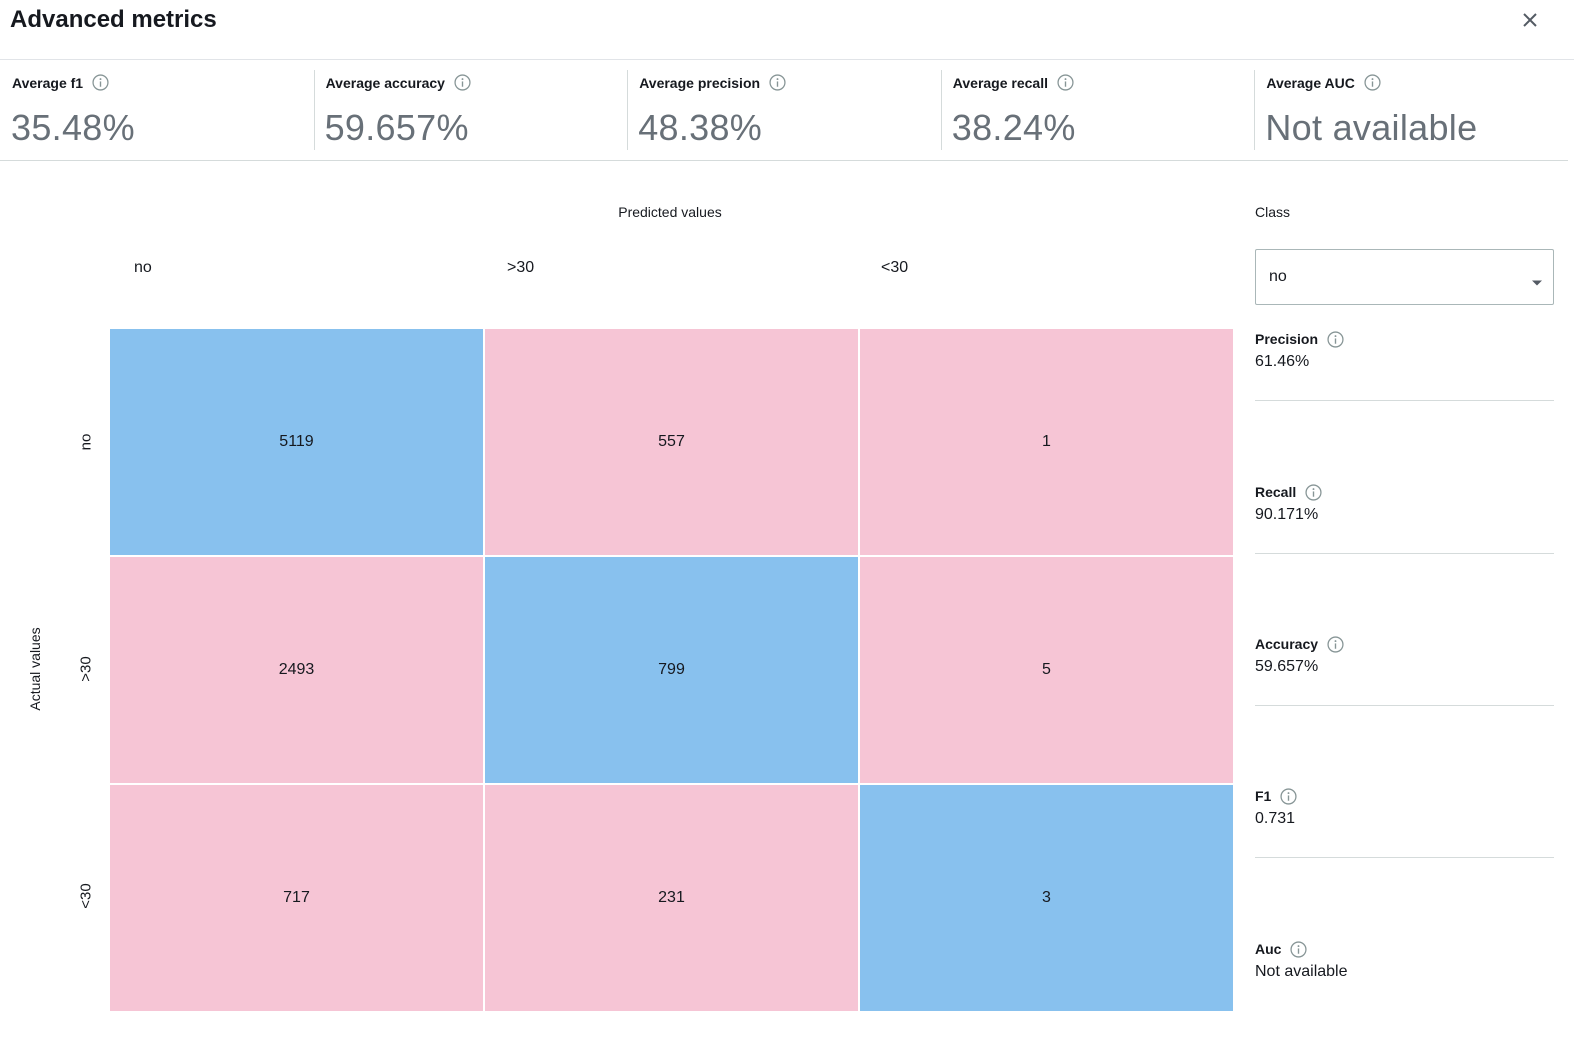 The width and height of the screenshot is (1574, 1045). What do you see at coordinates (1404, 503) in the screenshot?
I see `class-metric-recall: Recall 90.171%` at bounding box center [1404, 503].